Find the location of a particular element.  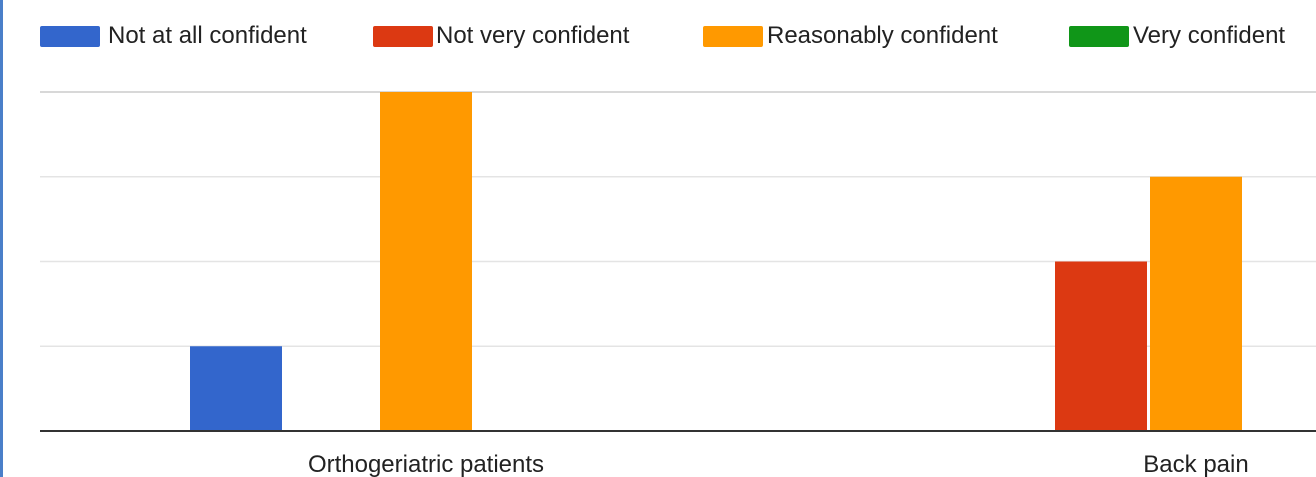

category-label-orthogeriatric-patients: Orthogeriatric patients is located at coordinates (426, 464).